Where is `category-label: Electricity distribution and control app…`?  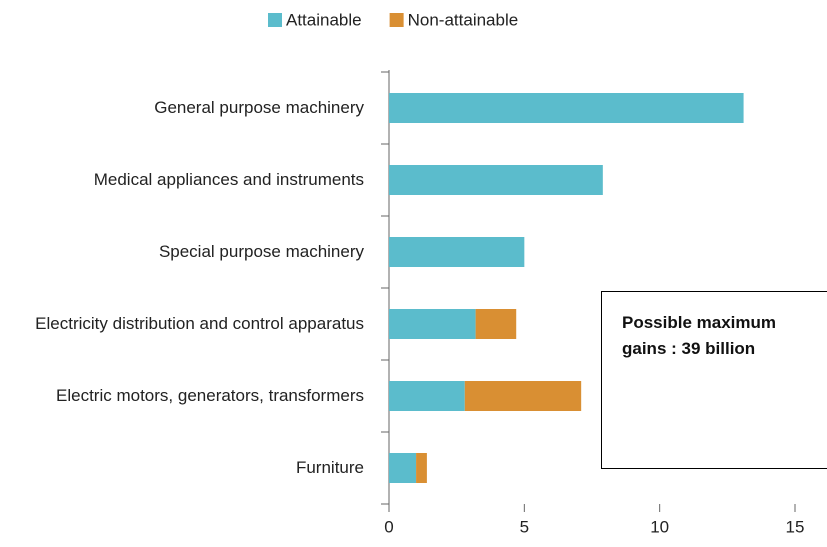 category-label: Electricity distribution and control app… is located at coordinates (199, 323).